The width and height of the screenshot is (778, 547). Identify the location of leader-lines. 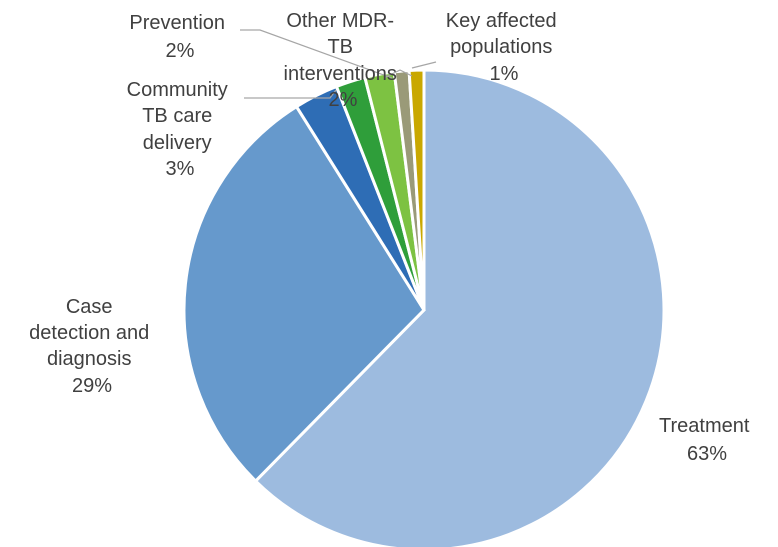
(338, 64).